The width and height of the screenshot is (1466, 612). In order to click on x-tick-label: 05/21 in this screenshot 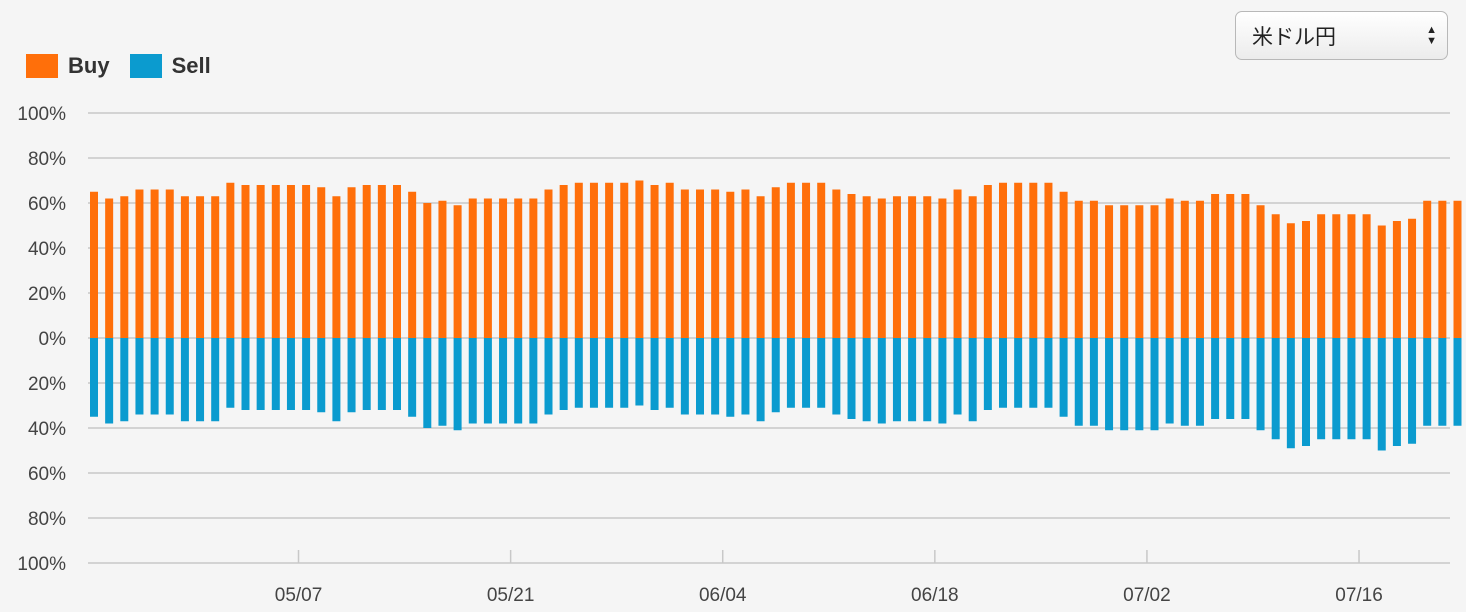, I will do `click(511, 595)`.